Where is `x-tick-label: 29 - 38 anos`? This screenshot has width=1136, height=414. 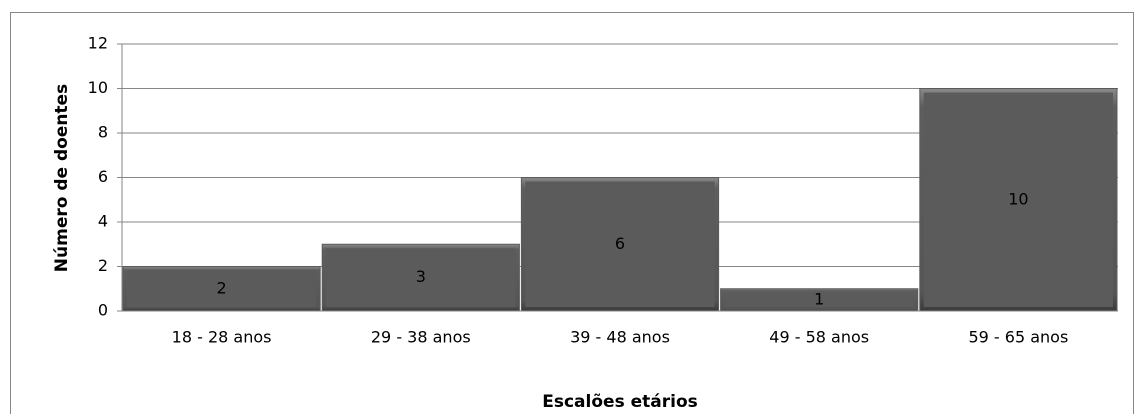
x-tick-label: 29 - 38 anos is located at coordinates (421, 337).